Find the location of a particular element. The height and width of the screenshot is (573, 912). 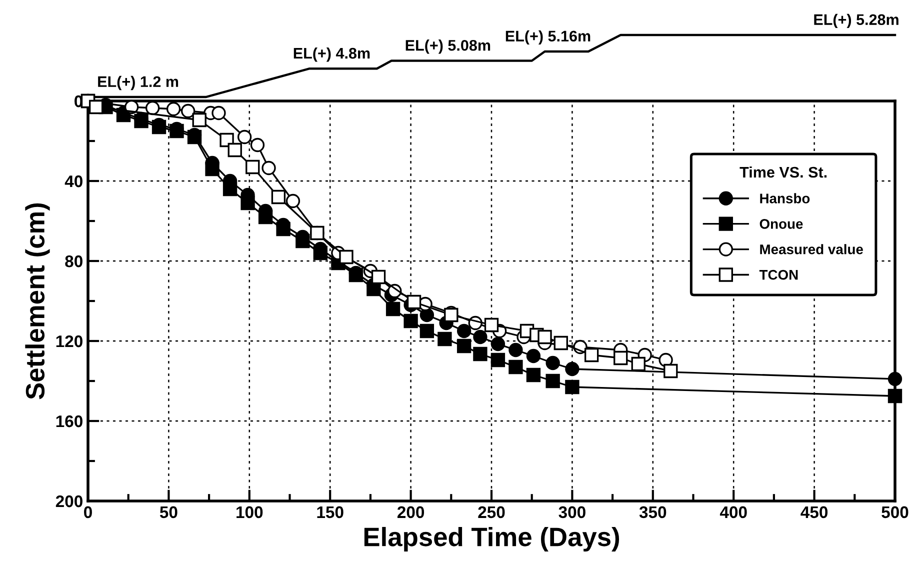

y-tick-label: 120 is located at coordinates (69, 341).